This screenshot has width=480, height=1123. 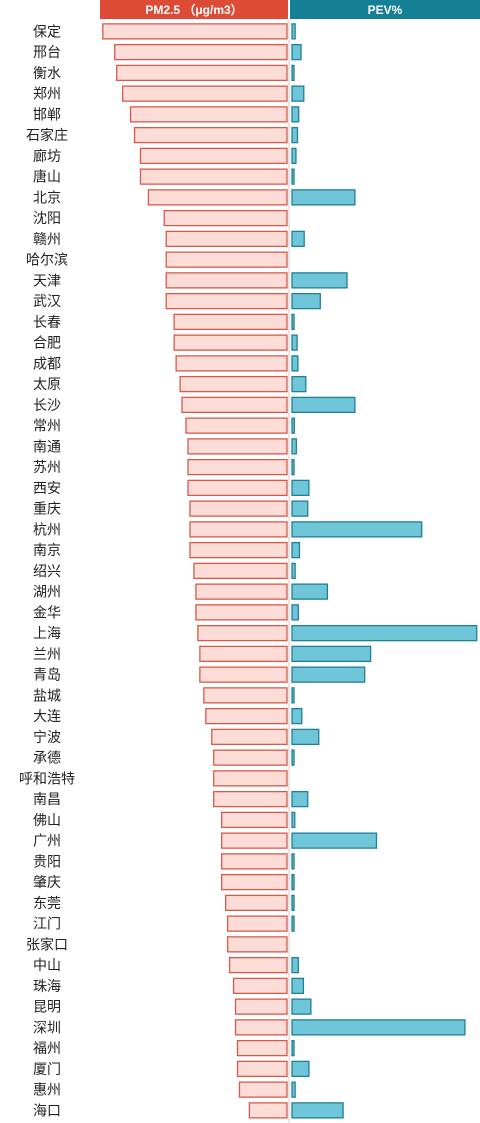 I want to click on city-label: 金华, so click(x=47, y=613).